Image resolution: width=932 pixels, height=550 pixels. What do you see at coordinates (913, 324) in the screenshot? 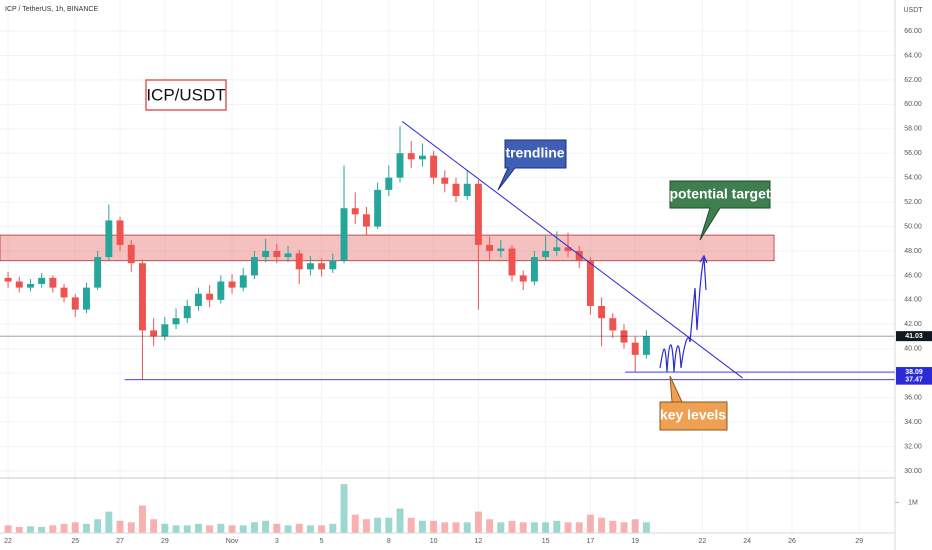
I see `y-tick-label: 42.00` at bounding box center [913, 324].